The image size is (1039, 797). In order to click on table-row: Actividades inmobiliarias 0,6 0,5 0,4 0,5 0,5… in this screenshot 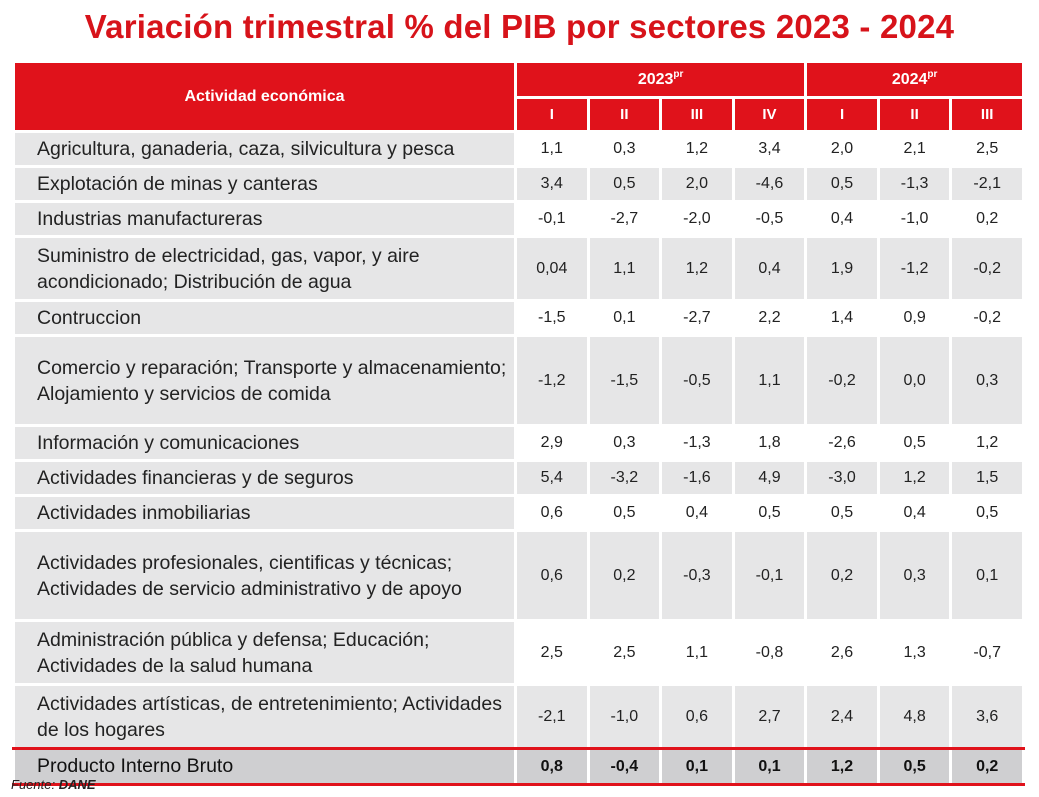, I will do `click(518, 513)`.